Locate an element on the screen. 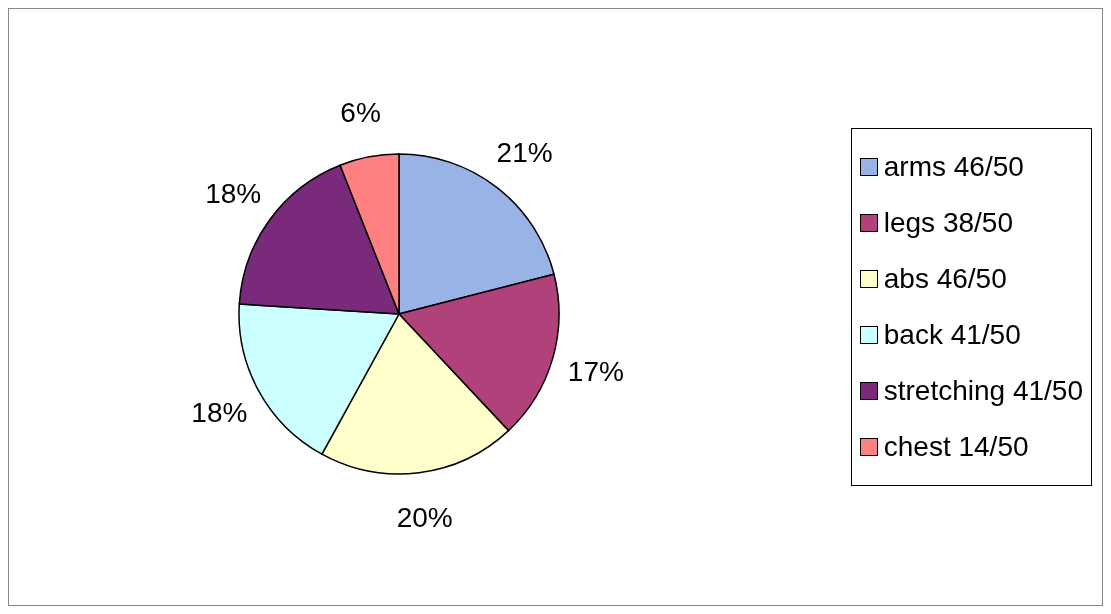  legend-label: arms 46/50 is located at coordinates (953, 167).